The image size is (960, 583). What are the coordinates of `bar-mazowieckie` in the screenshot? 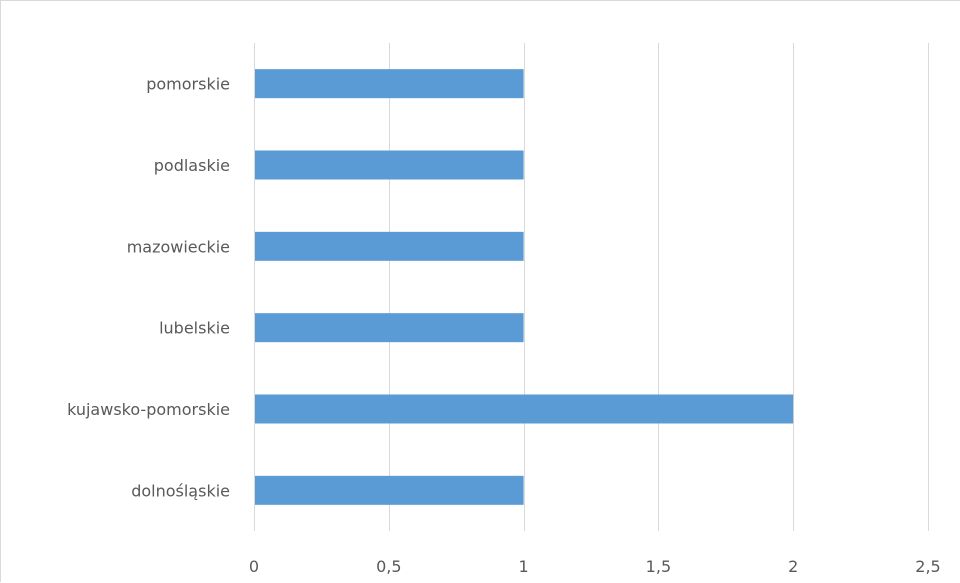 It's located at (389, 246).